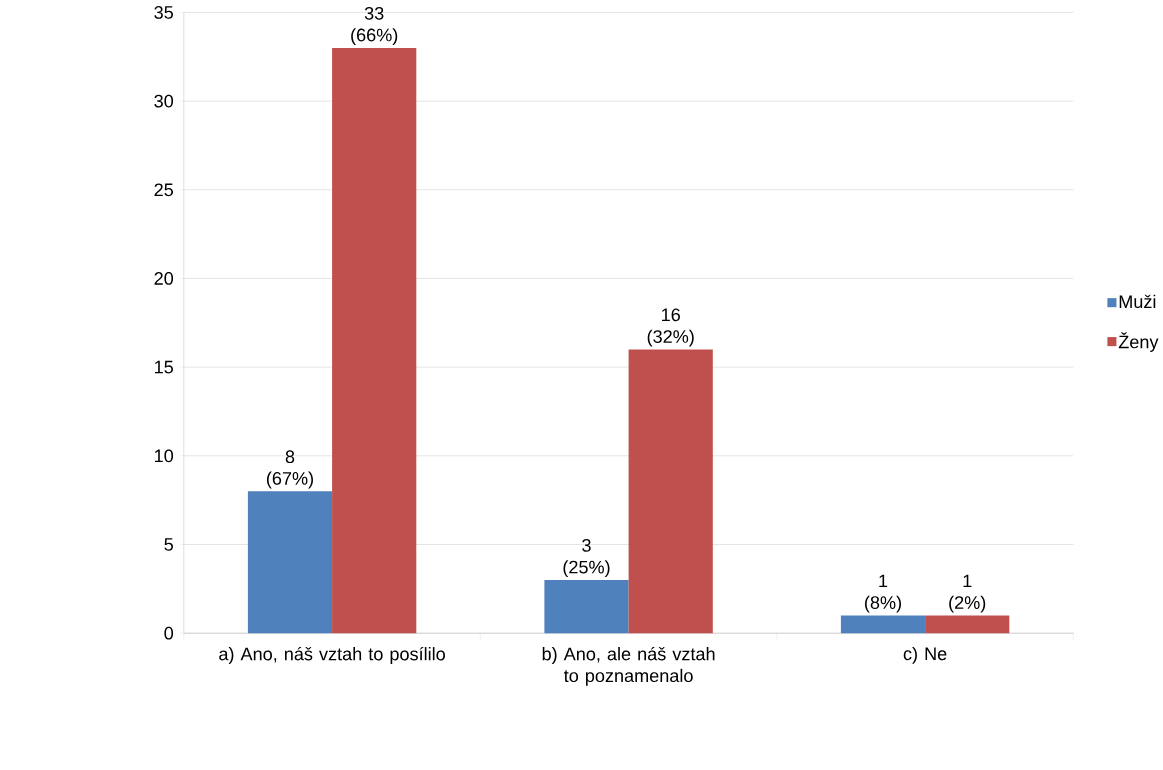  What do you see at coordinates (164, 101) in the screenshot?
I see `y-tick-label: 30` at bounding box center [164, 101].